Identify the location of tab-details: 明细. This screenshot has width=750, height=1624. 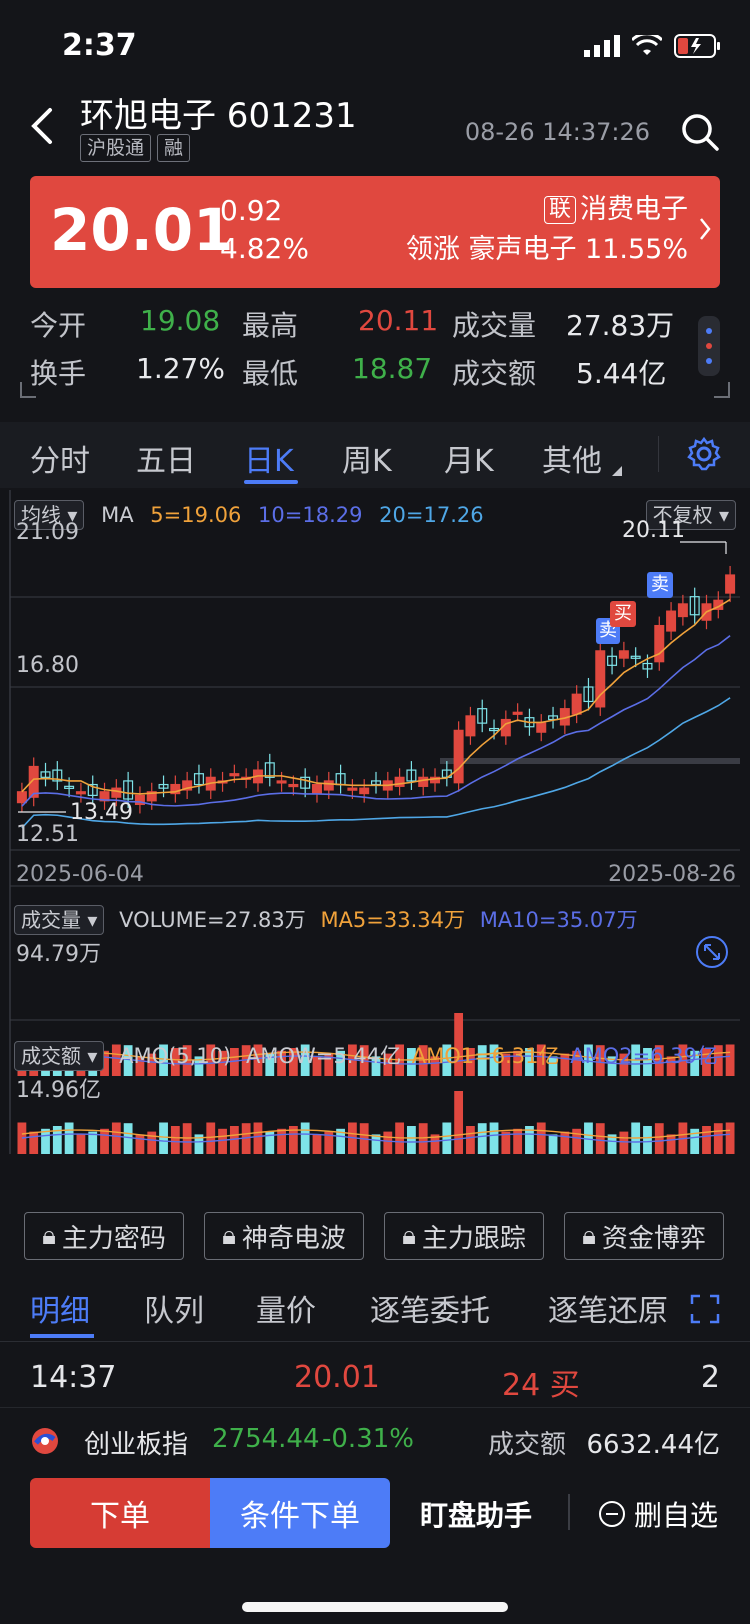
(60, 1311).